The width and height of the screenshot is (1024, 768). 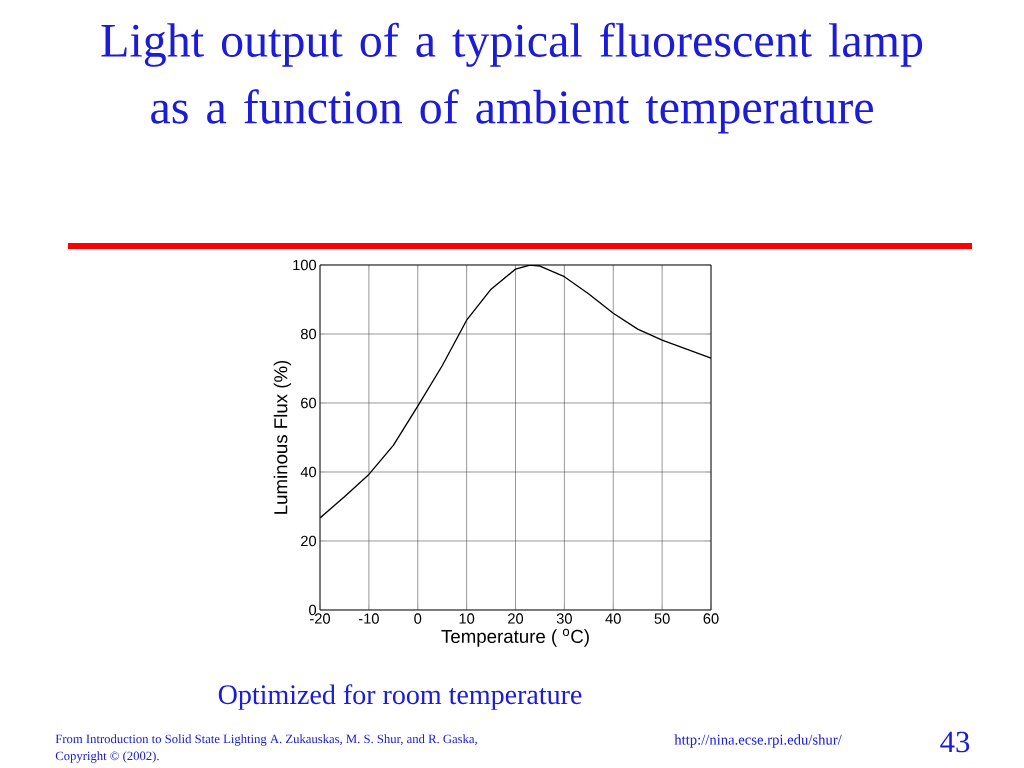 What do you see at coordinates (282, 437) in the screenshot?
I see `y-axis-title: Luminous Flux (%)` at bounding box center [282, 437].